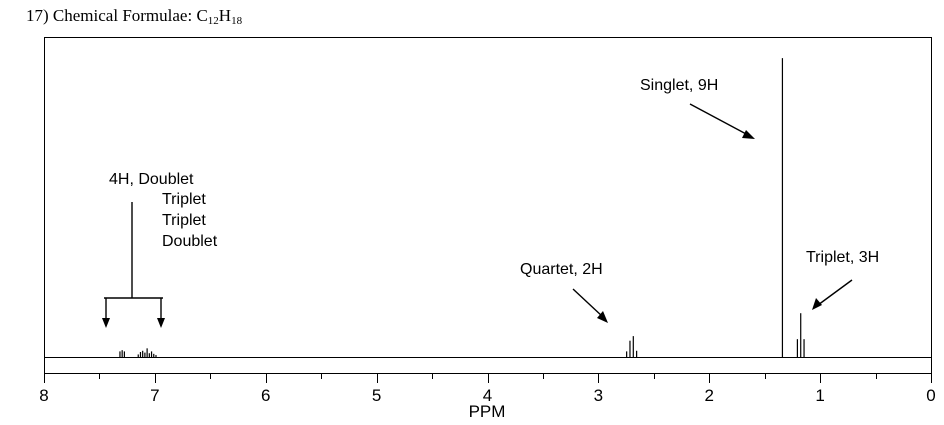 The width and height of the screenshot is (944, 425). What do you see at coordinates (190, 241) in the screenshot?
I see `annotation-aromatic-line-4: Doublet` at bounding box center [190, 241].